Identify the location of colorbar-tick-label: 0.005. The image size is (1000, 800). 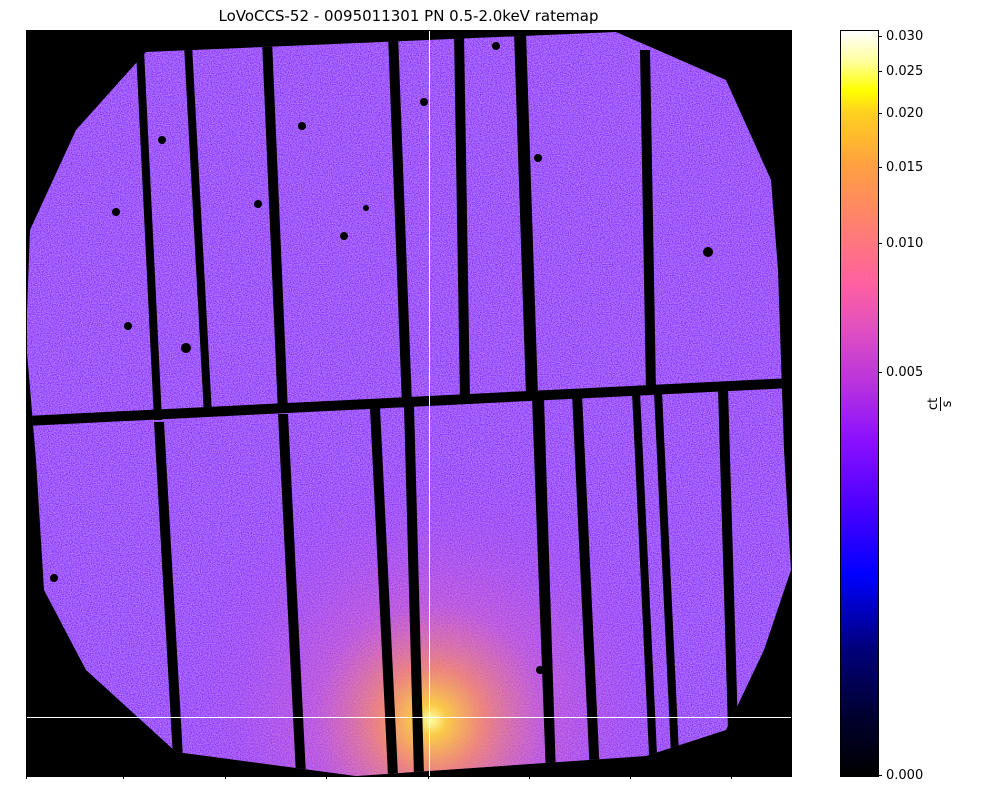
(905, 372).